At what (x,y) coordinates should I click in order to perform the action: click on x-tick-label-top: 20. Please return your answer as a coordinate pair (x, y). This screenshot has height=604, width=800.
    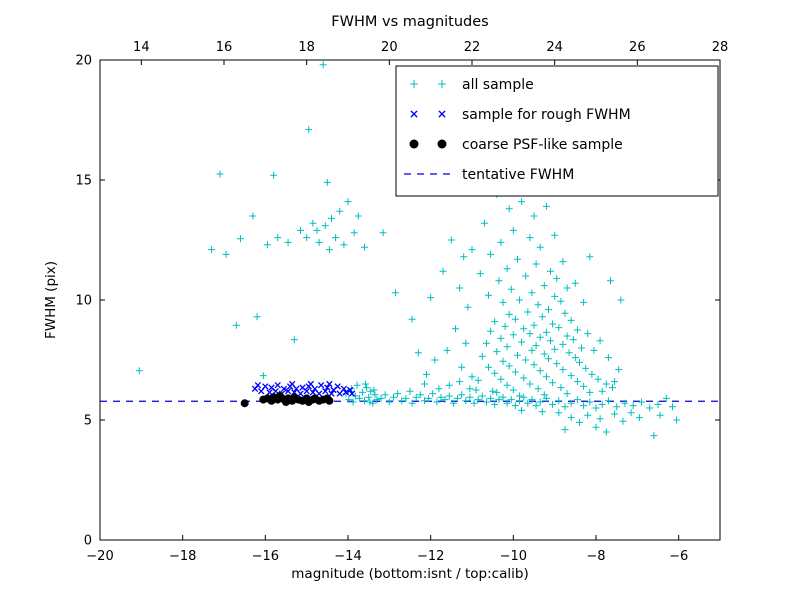
    Looking at the image, I should click on (389, 47).